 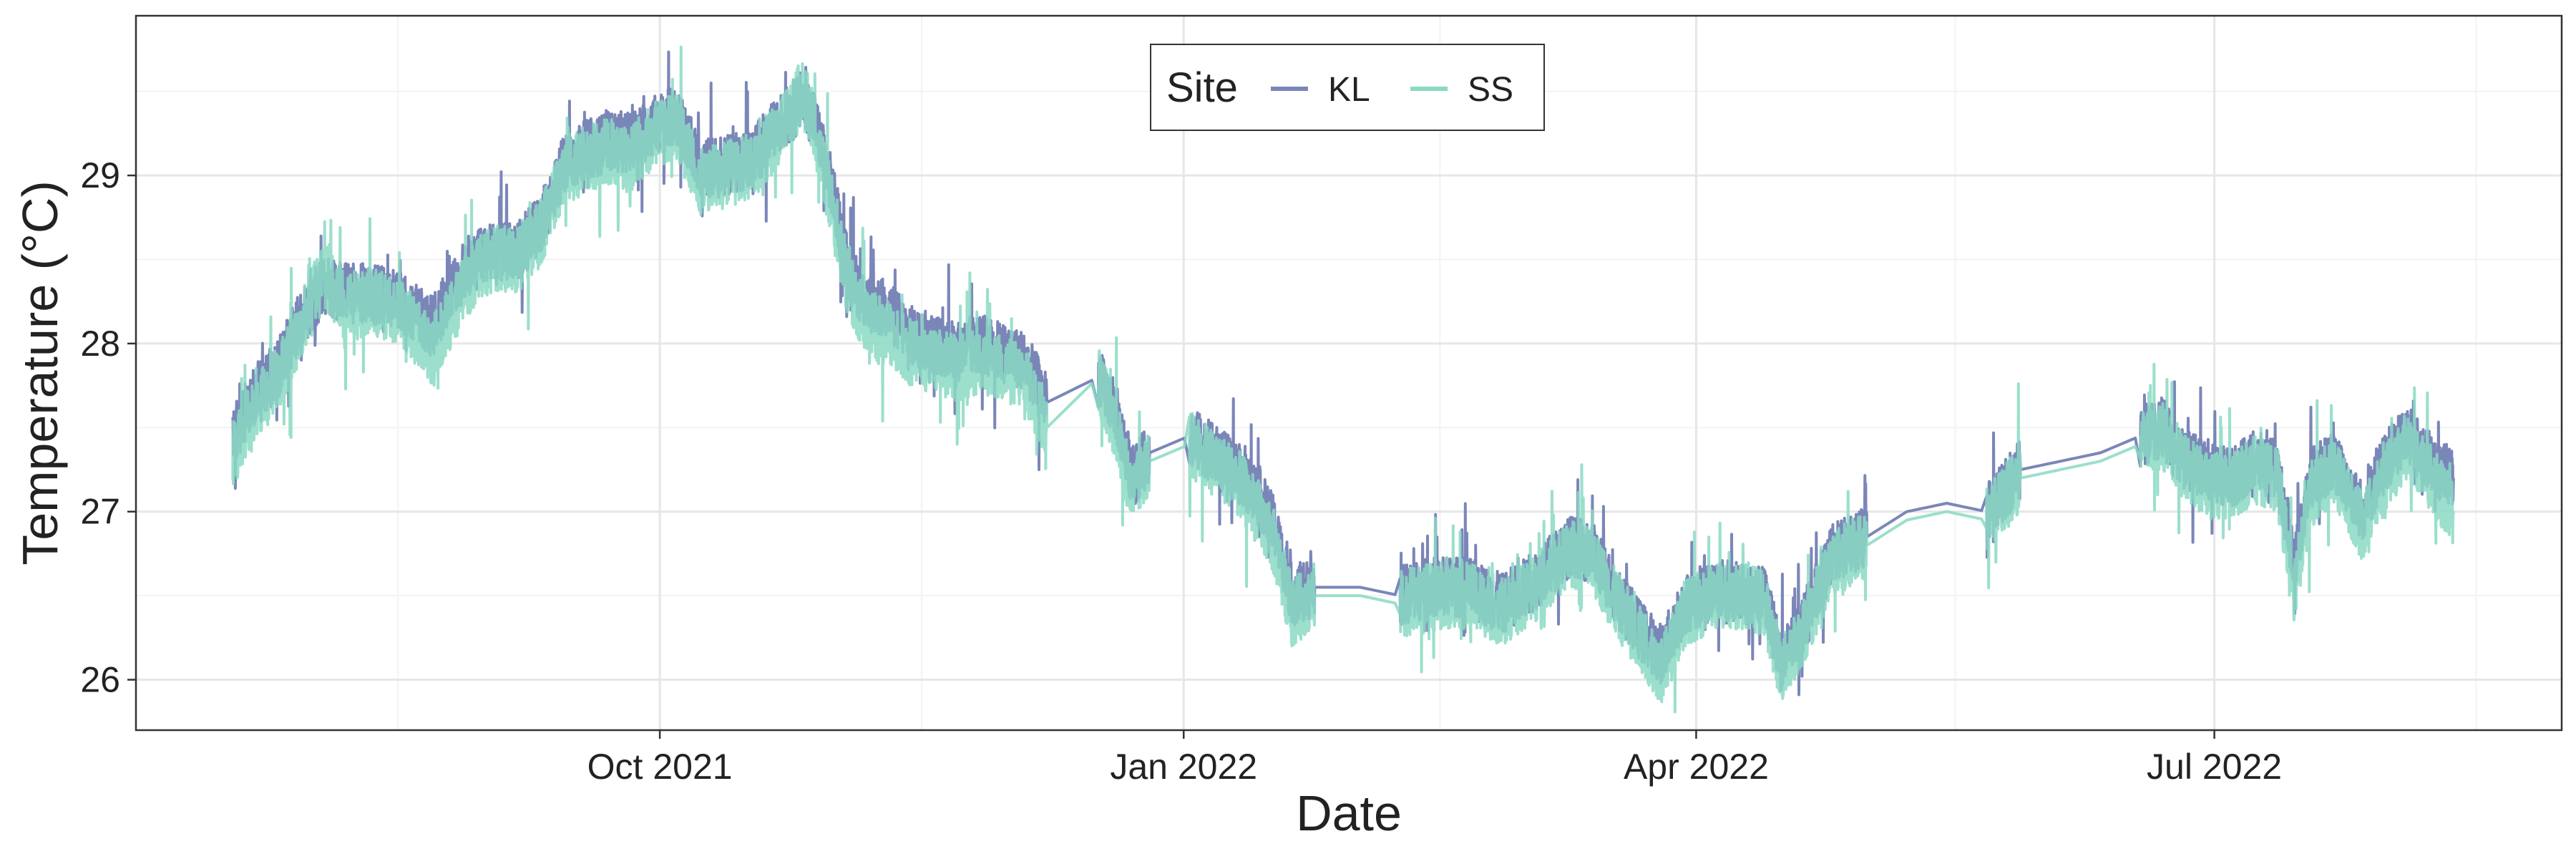 What do you see at coordinates (1202, 87) in the screenshot?
I see `legend-title: Site` at bounding box center [1202, 87].